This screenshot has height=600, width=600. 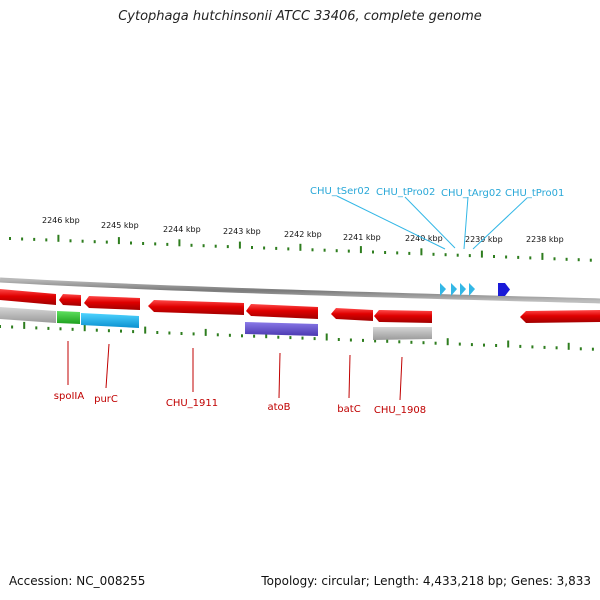 What do you see at coordinates (216, 323) in the screenshot?
I see `feature-track-lower` at bounding box center [216, 323].